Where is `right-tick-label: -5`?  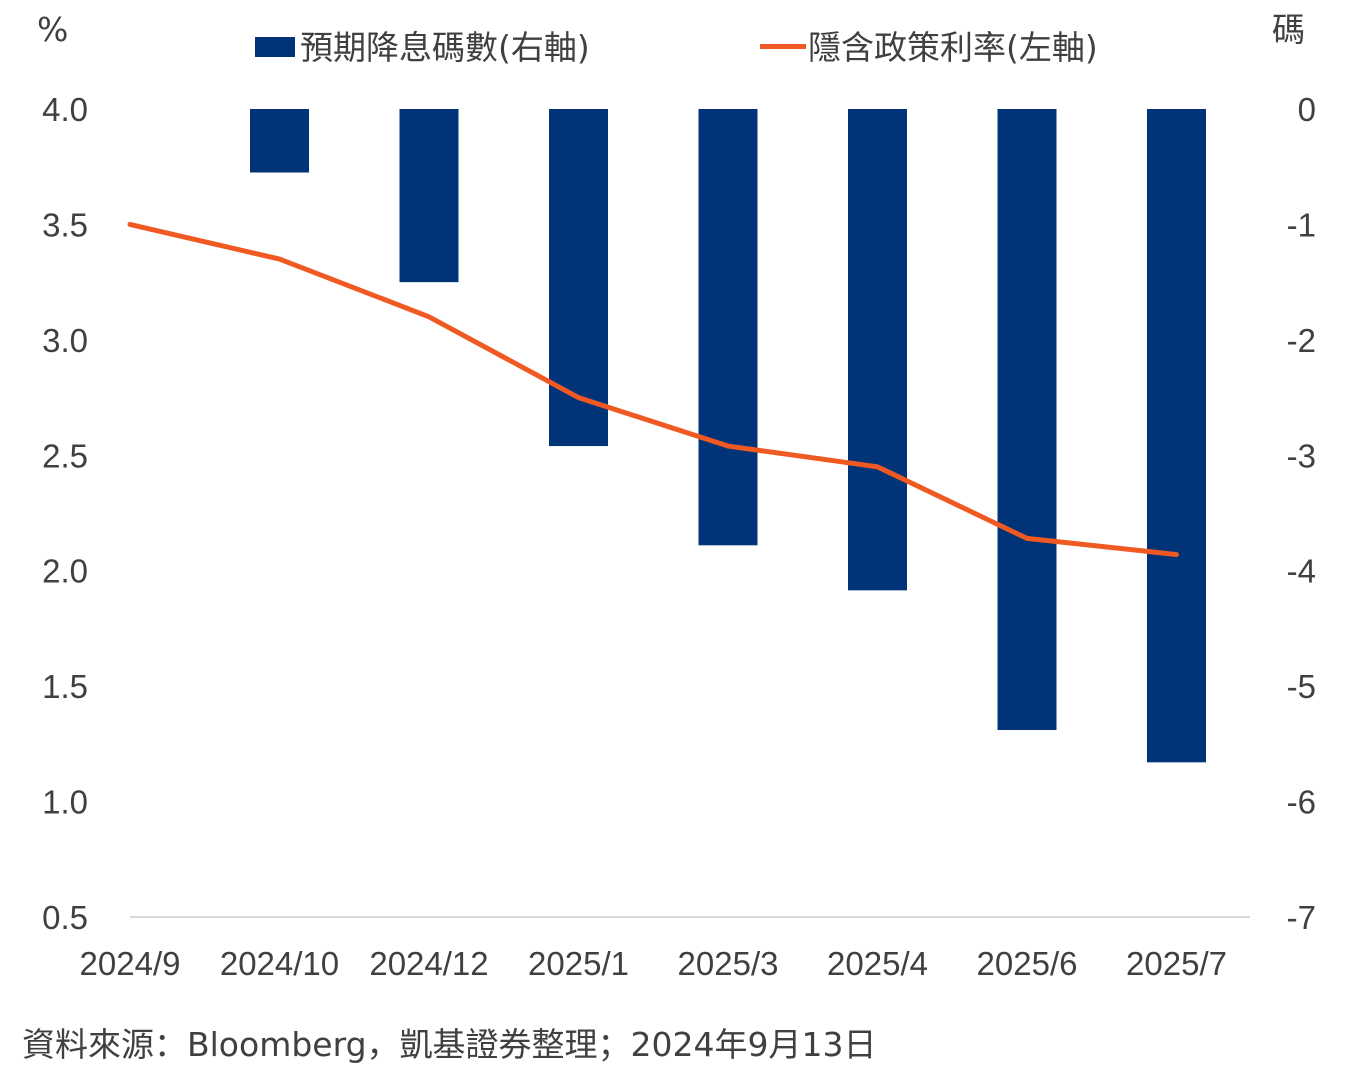
right-tick-label: -5 is located at coordinates (1301, 686).